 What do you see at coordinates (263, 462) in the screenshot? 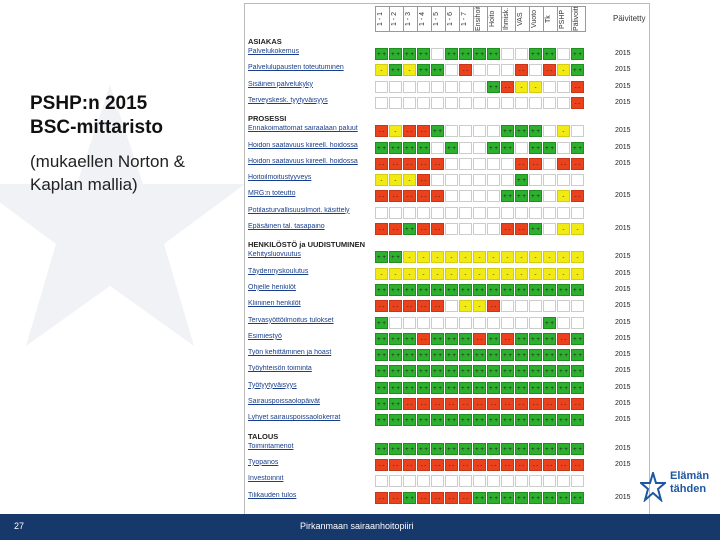
I see `metric-link: Tyopanos` at bounding box center [263, 462].